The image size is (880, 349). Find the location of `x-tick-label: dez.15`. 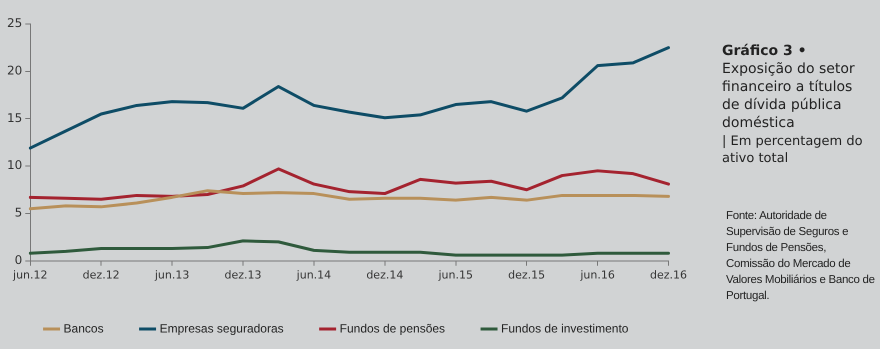

x-tick-label: dez.15 is located at coordinates (527, 275).